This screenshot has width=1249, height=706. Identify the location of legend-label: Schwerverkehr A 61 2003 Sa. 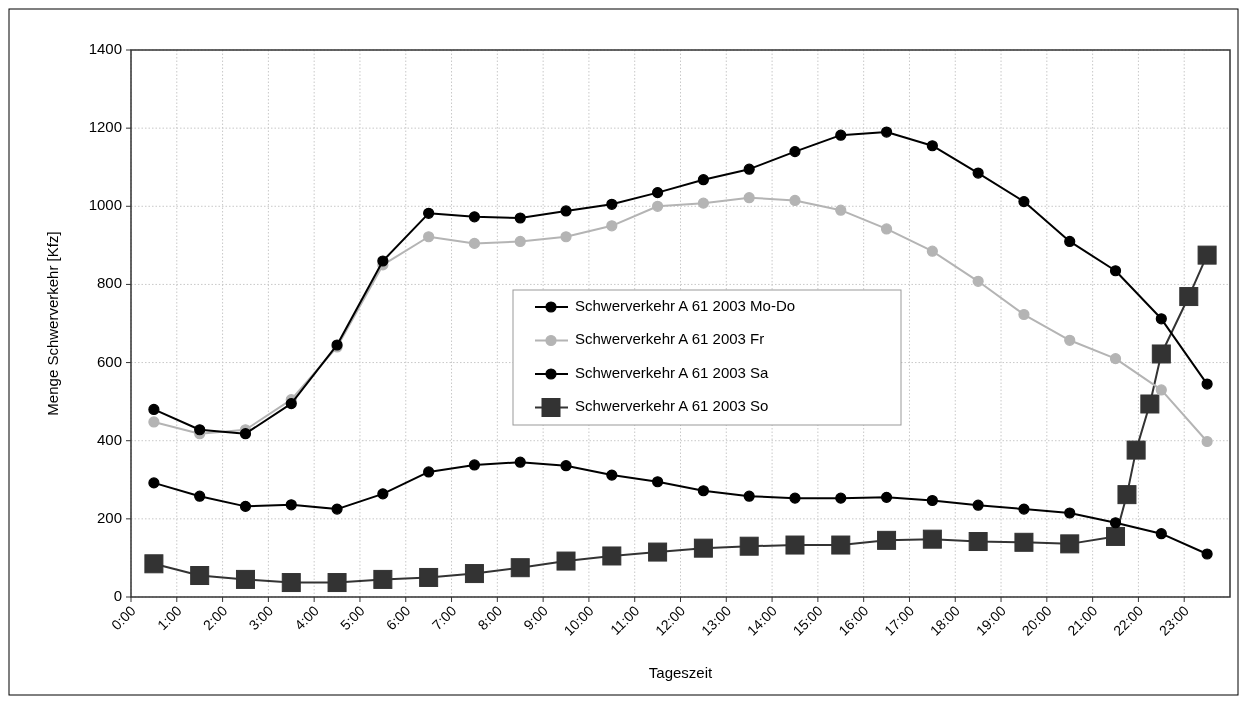
(672, 372).